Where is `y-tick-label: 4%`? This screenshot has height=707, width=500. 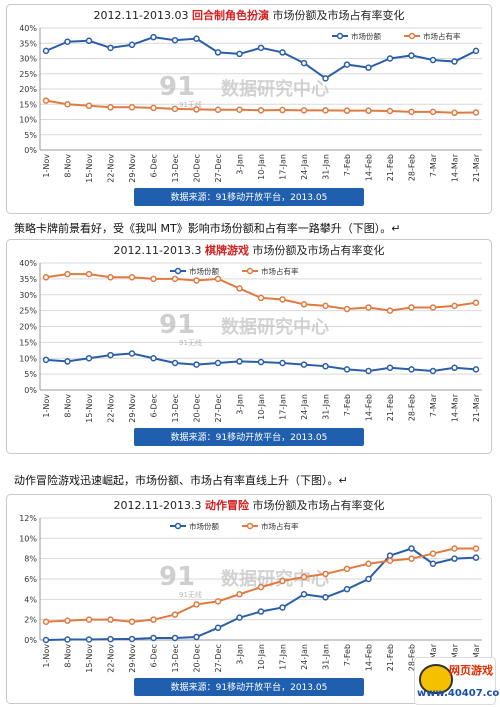
y-tick-label: 4% is located at coordinates (30, 599).